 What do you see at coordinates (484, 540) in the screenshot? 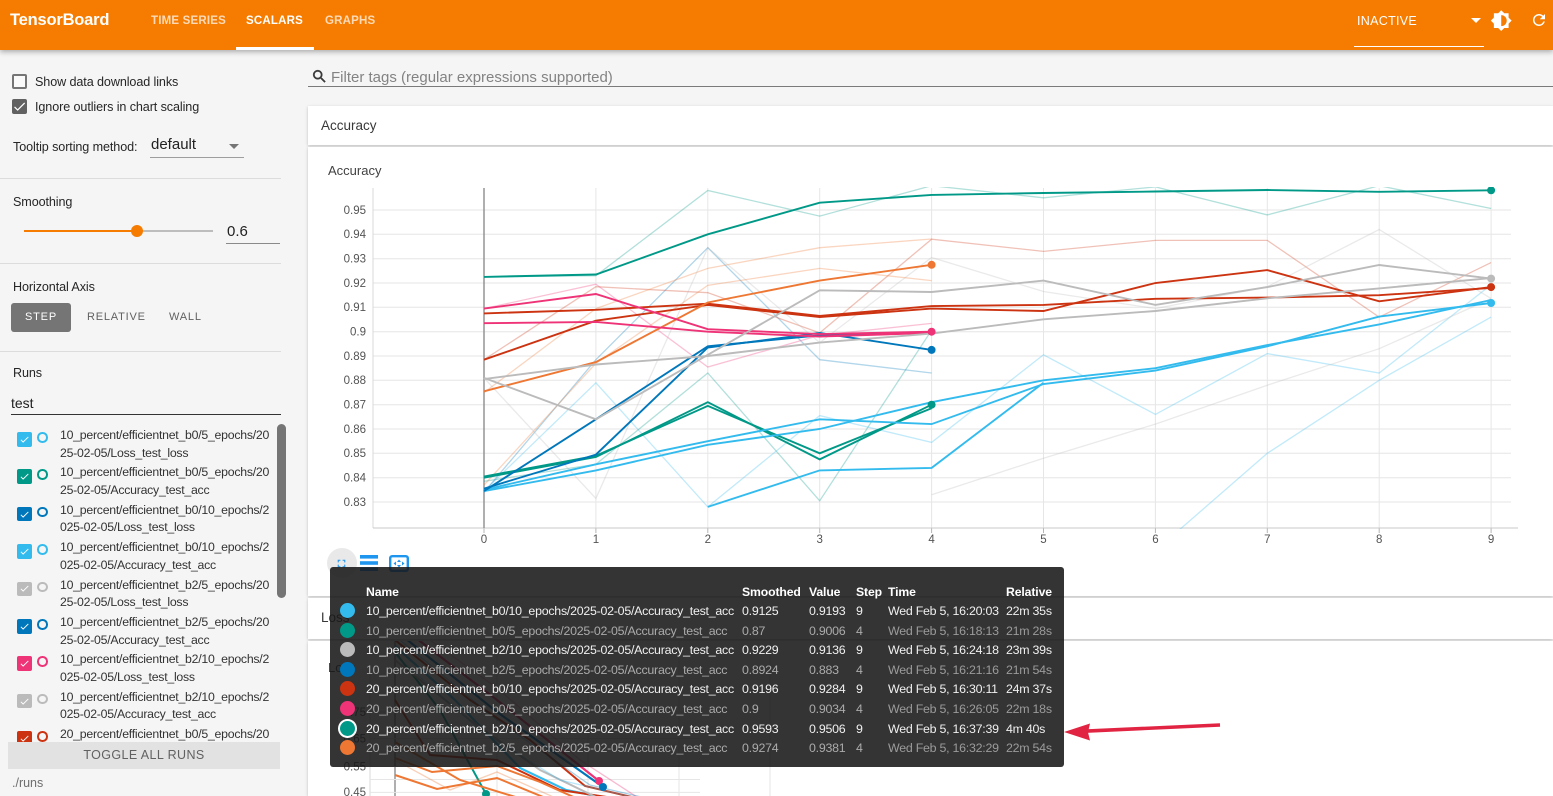
I see `svg-text: 0` at bounding box center [484, 540].